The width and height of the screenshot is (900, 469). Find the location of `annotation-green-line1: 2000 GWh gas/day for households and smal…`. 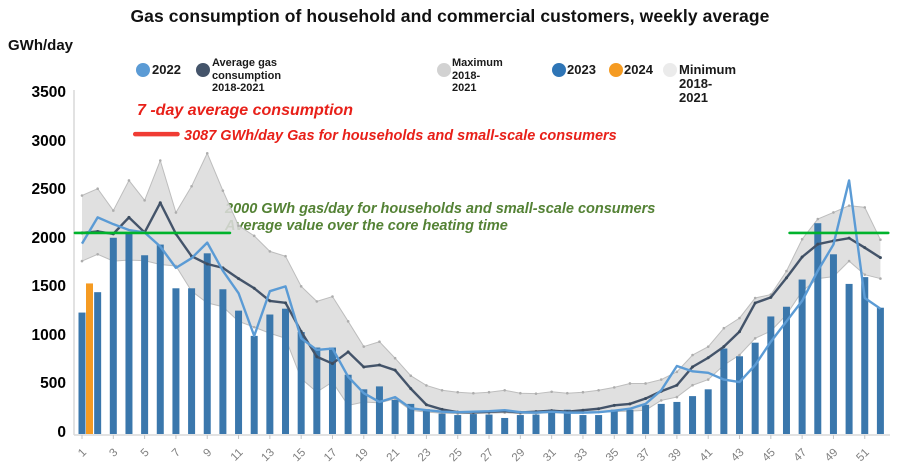

annotation-green-line1: 2000 GWh gas/day for households and smal… is located at coordinates (440, 209).